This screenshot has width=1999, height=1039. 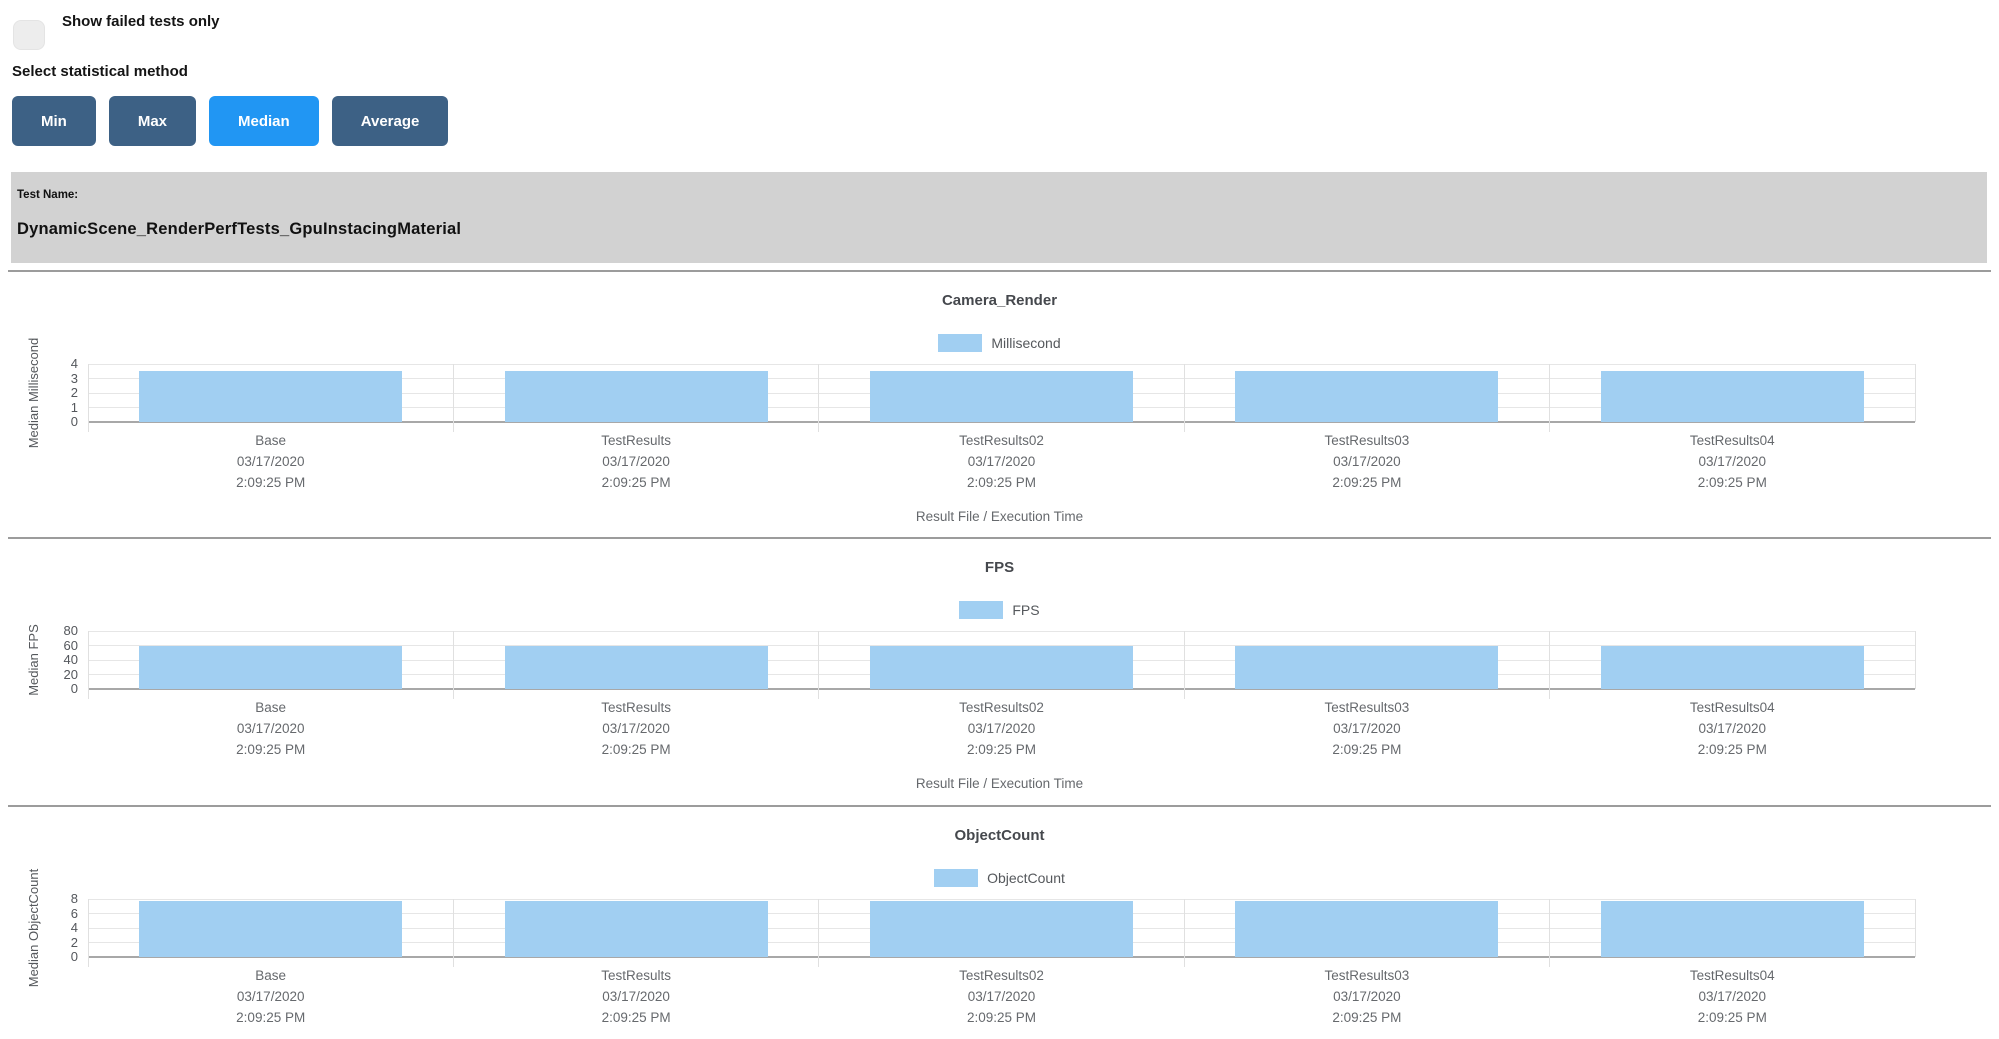 What do you see at coordinates (74, 913) in the screenshot?
I see `y-tick-label: 6` at bounding box center [74, 913].